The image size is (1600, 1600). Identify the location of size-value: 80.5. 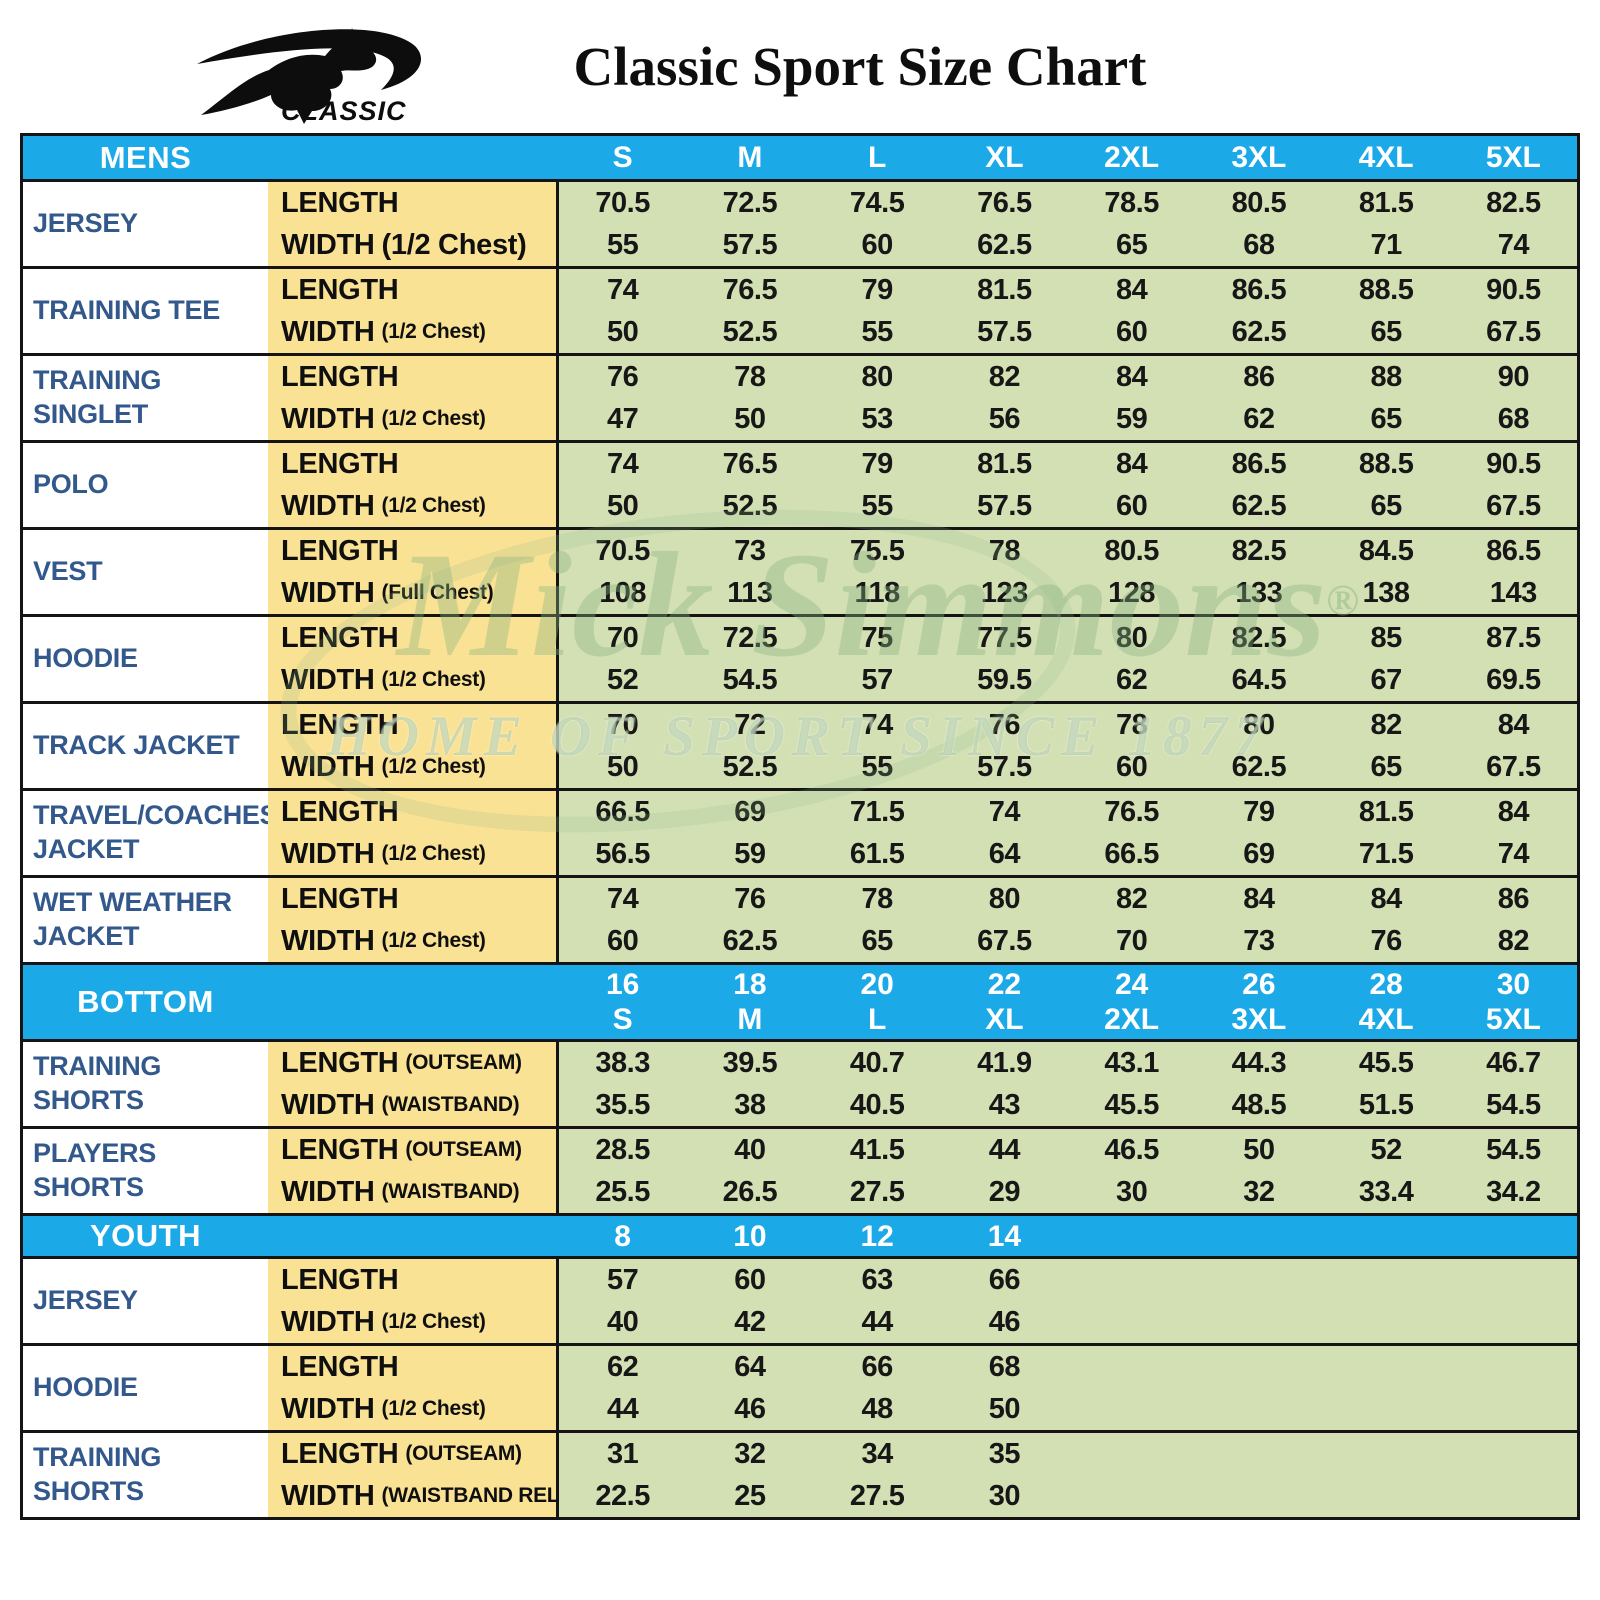
(1259, 202).